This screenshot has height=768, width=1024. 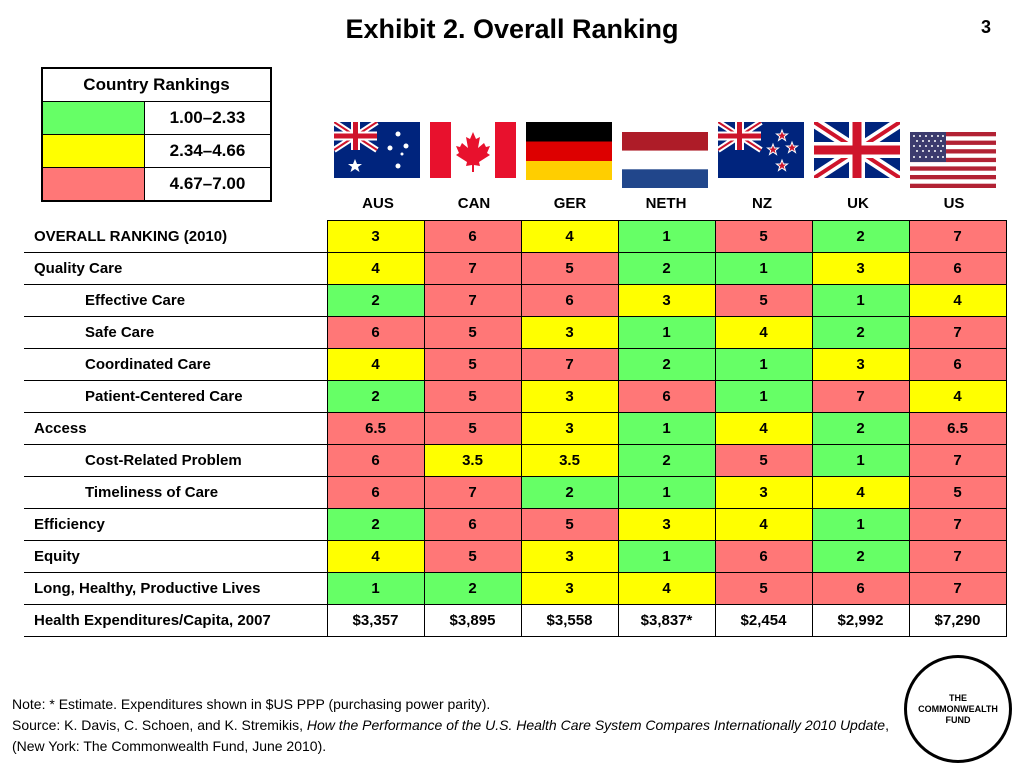 I want to click on table-row: Long, Healthy, Productive Lives 1 2 3 4 5 6 7, so click(x=515, y=588).